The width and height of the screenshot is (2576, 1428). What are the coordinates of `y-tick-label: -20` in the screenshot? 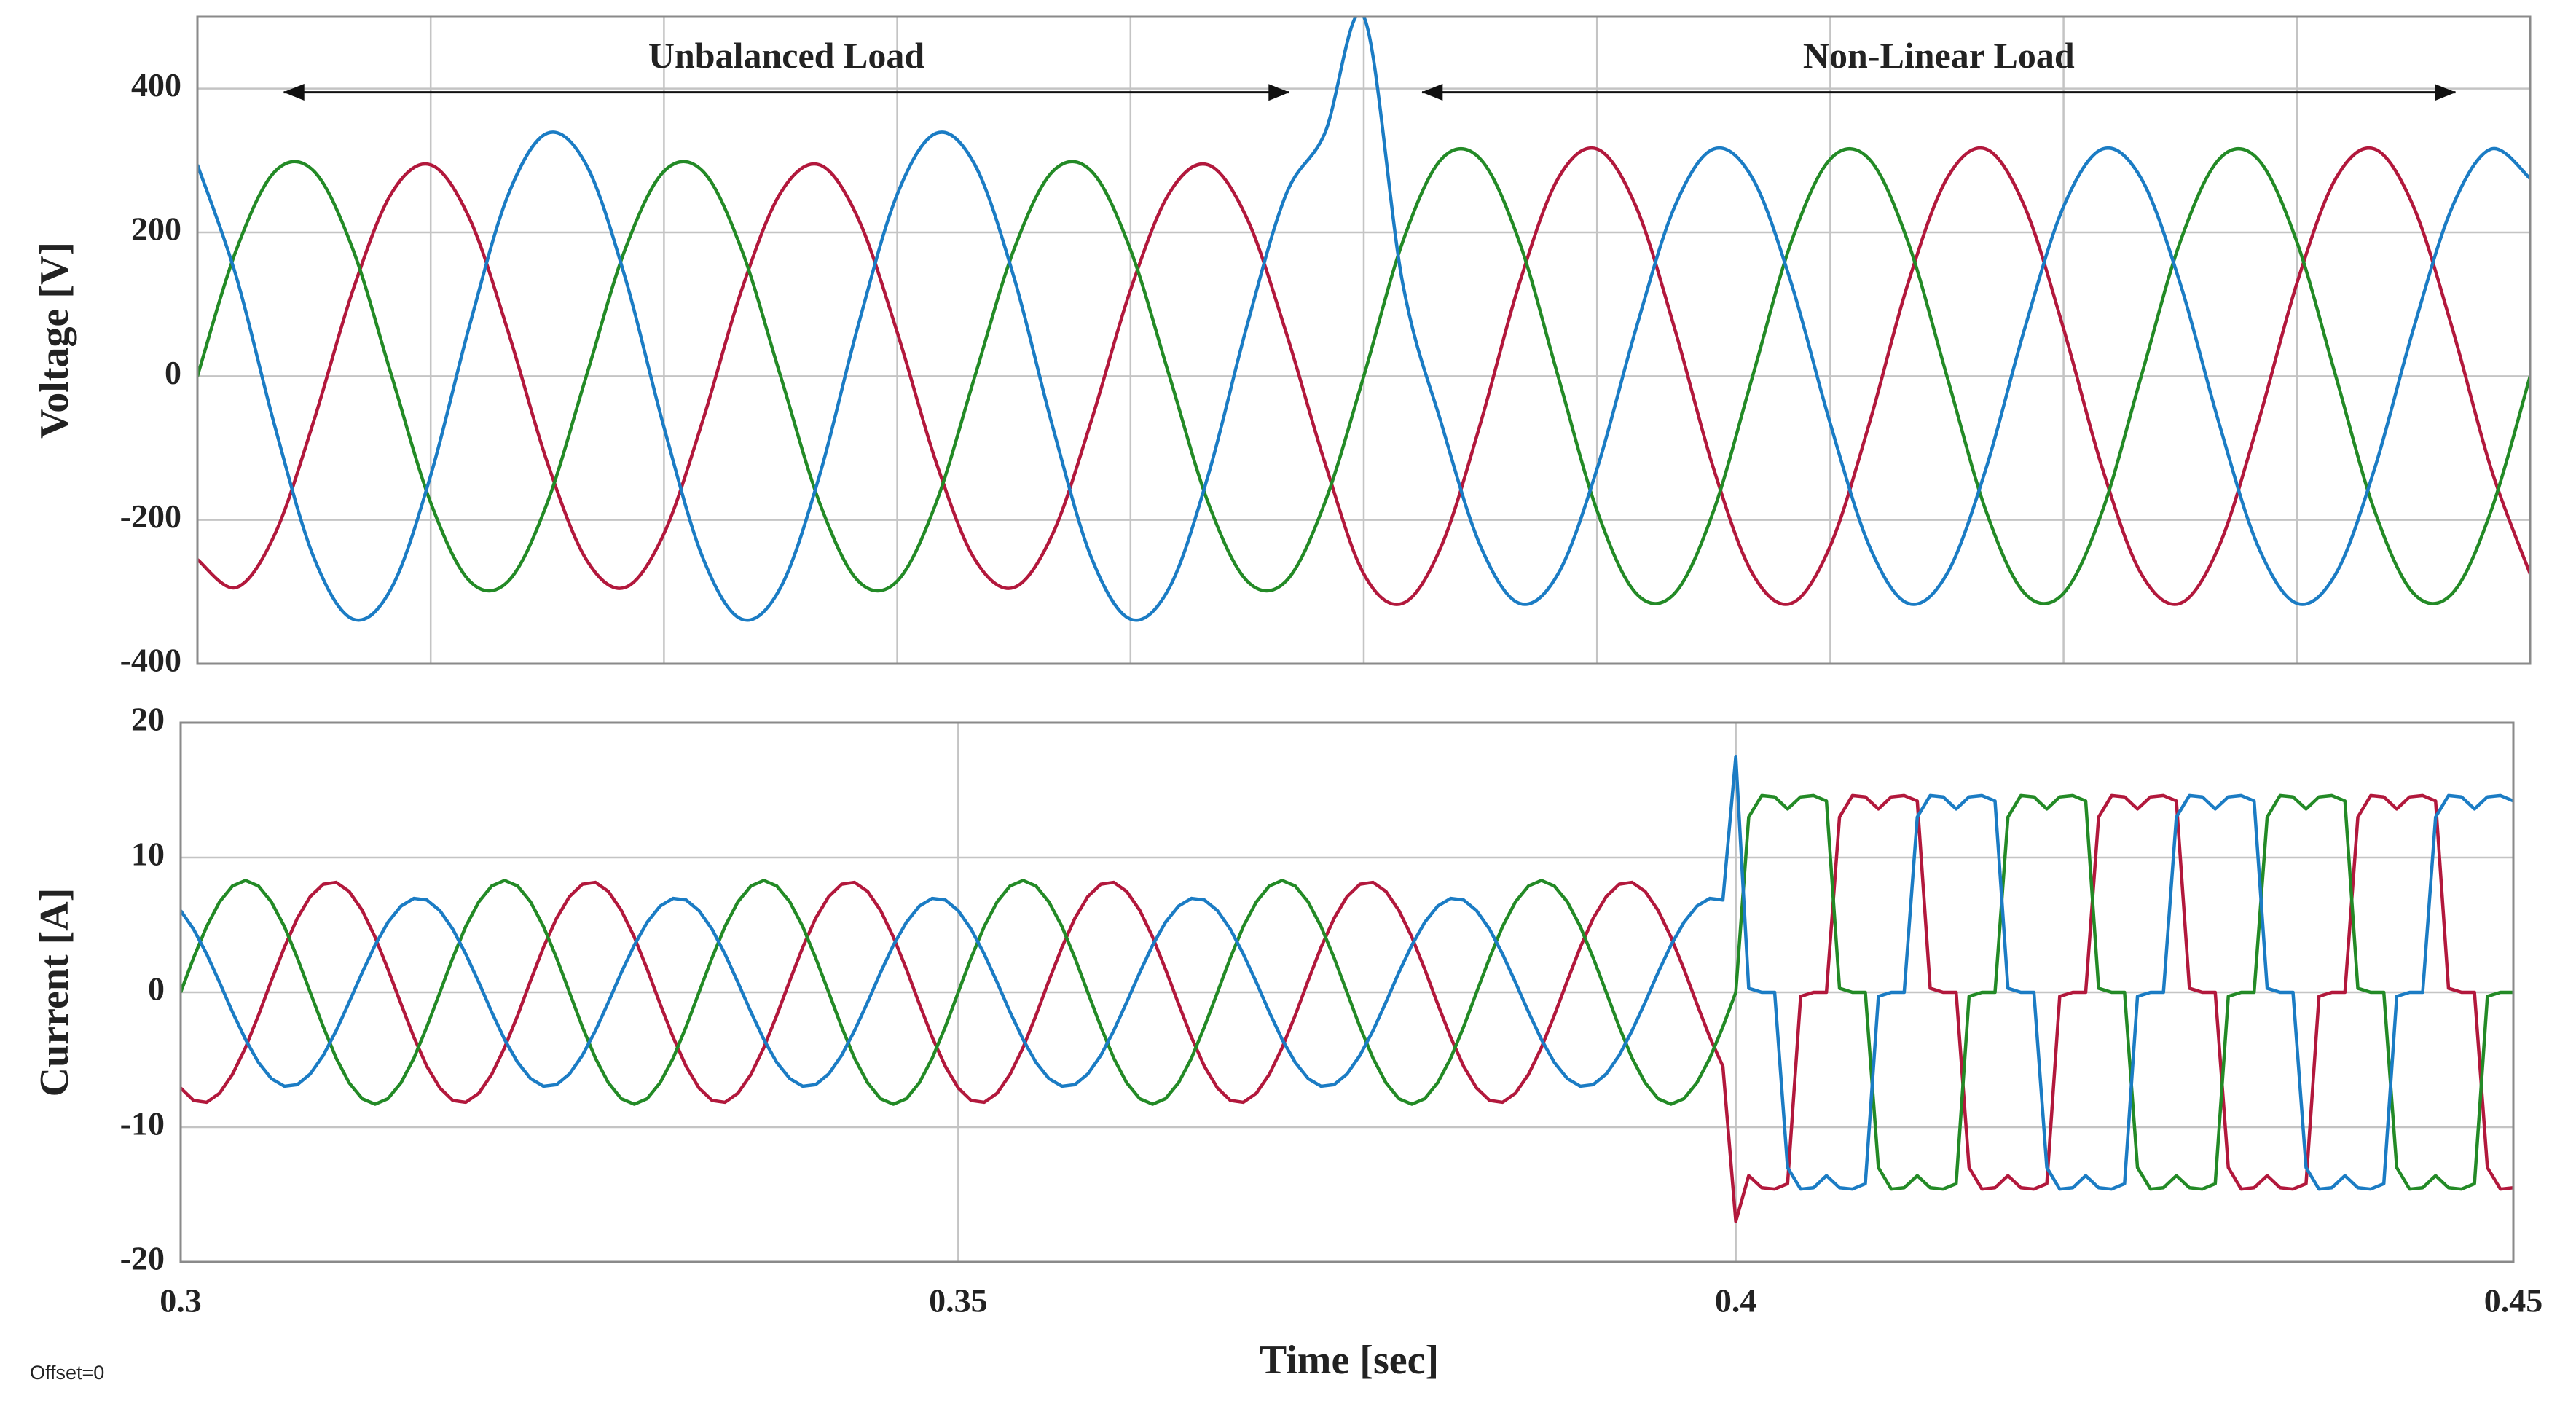 It's located at (142, 1258).